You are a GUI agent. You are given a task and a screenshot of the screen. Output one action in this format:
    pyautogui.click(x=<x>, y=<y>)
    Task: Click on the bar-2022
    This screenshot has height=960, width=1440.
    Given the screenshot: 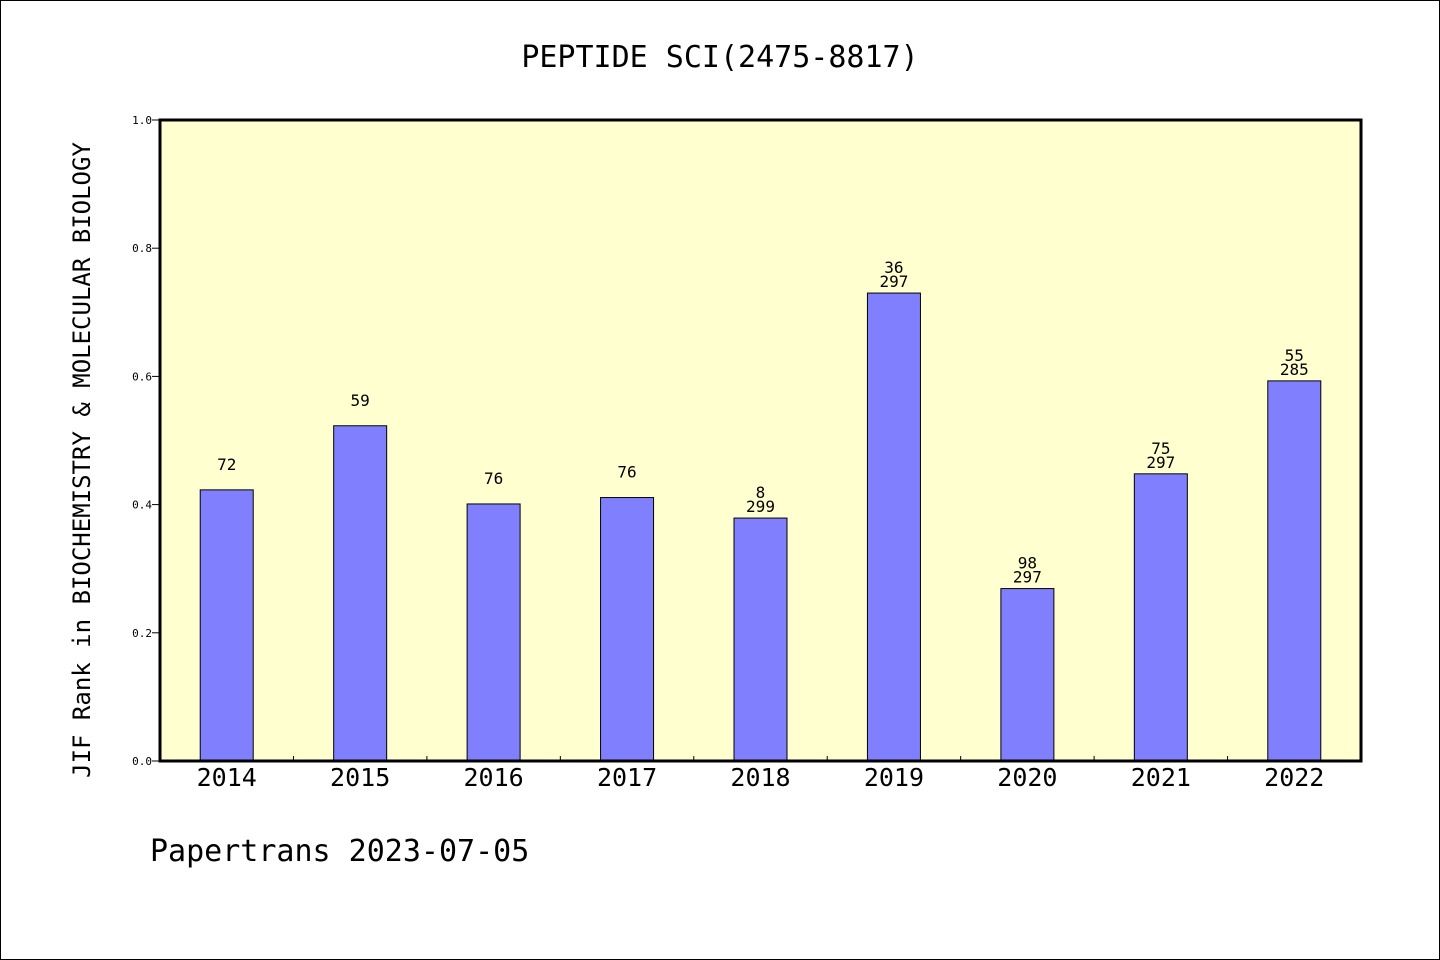 What is the action you would take?
    pyautogui.click(x=1294, y=571)
    